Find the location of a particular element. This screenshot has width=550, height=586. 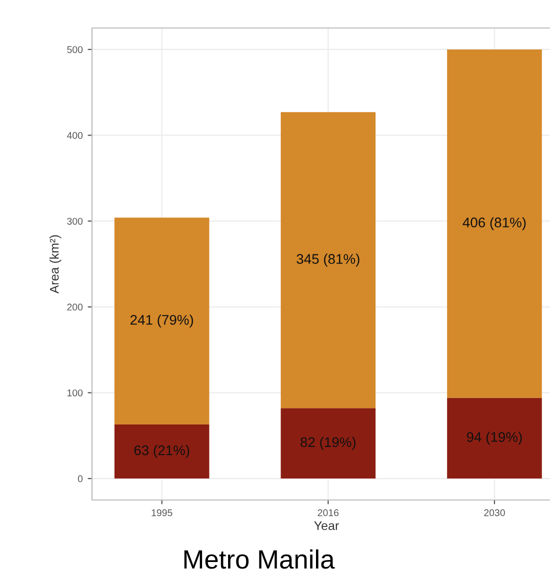

y-tick-label: 100 is located at coordinates (75, 392).